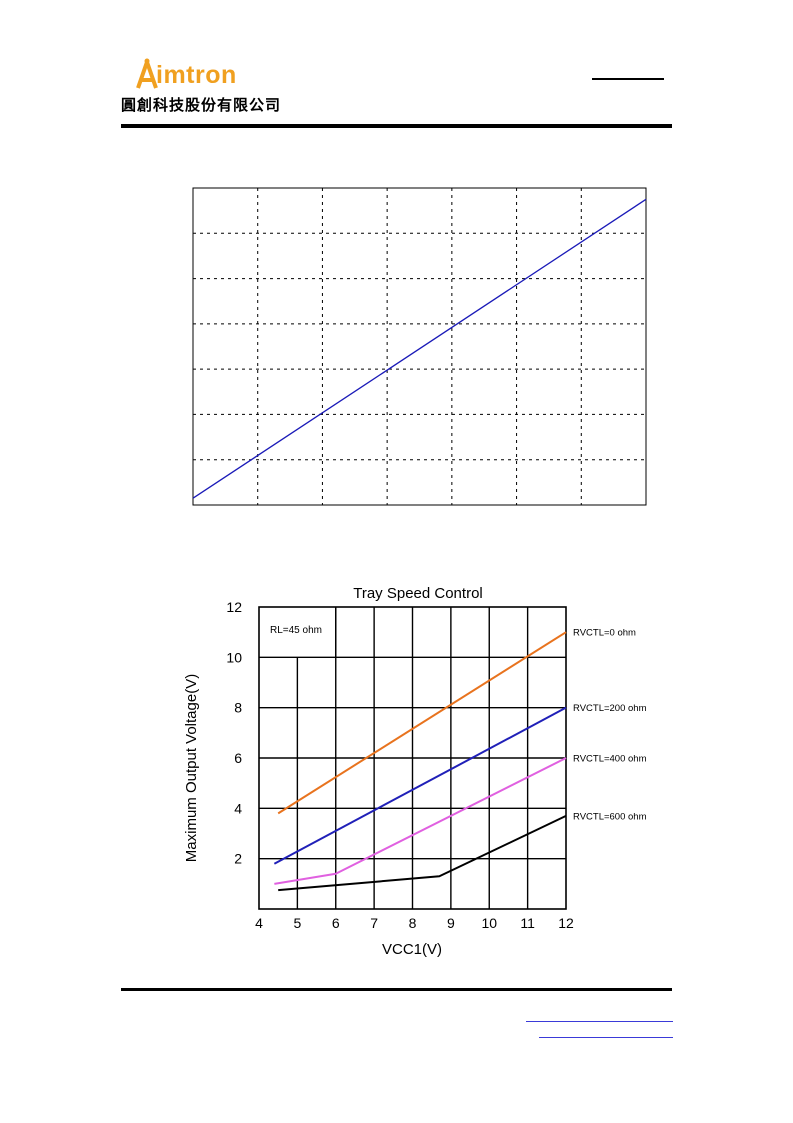 The width and height of the screenshot is (793, 1123). Describe the element at coordinates (610, 759) in the screenshot. I see `series-label: RVCTL=400 ohm` at that location.